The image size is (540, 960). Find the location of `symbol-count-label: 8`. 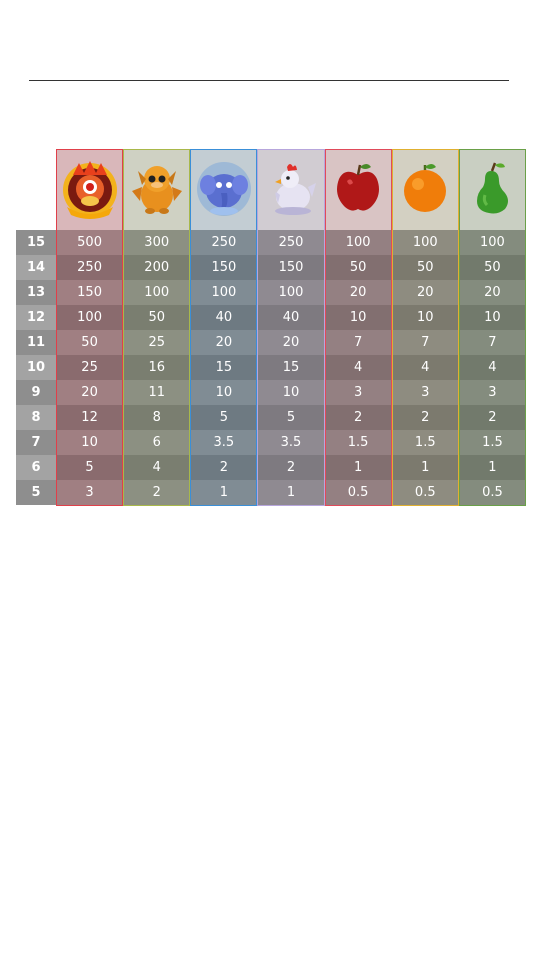

symbol-count-label: 8 is located at coordinates (36, 417).